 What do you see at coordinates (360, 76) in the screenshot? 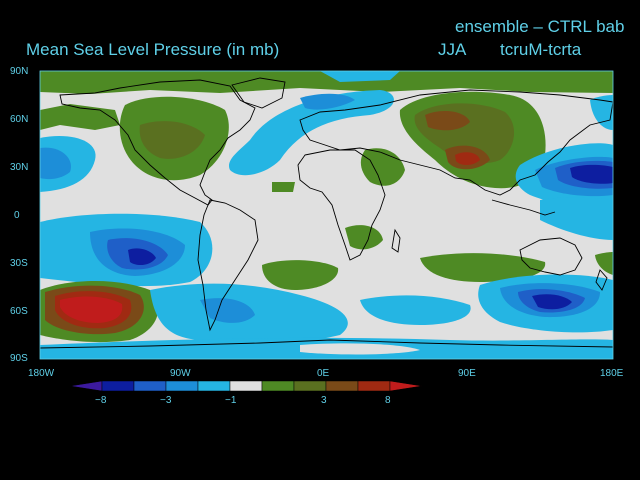
I see `arctic-low-region` at bounding box center [360, 76].